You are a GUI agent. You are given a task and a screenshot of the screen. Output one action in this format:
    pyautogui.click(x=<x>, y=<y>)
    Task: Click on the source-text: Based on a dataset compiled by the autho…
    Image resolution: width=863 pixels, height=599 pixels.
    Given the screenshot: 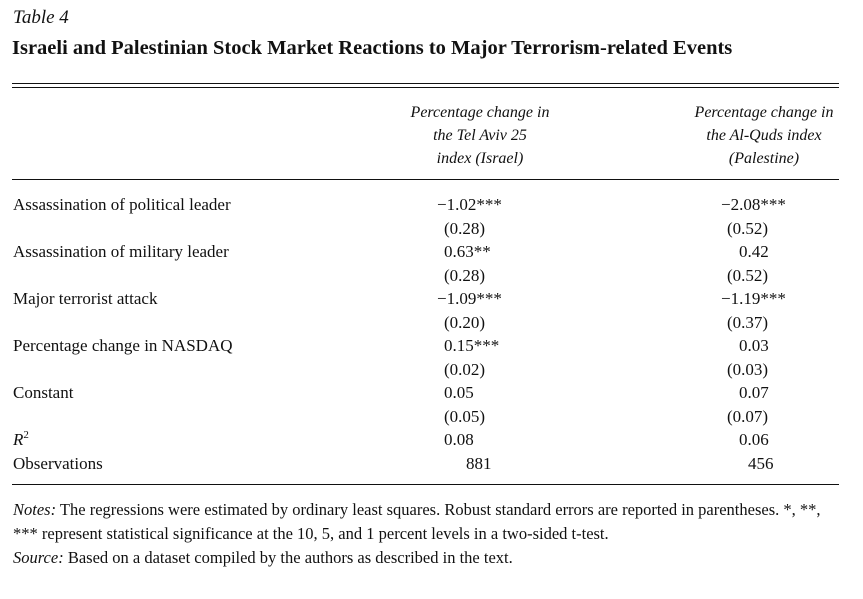 What is the action you would take?
    pyautogui.click(x=290, y=557)
    